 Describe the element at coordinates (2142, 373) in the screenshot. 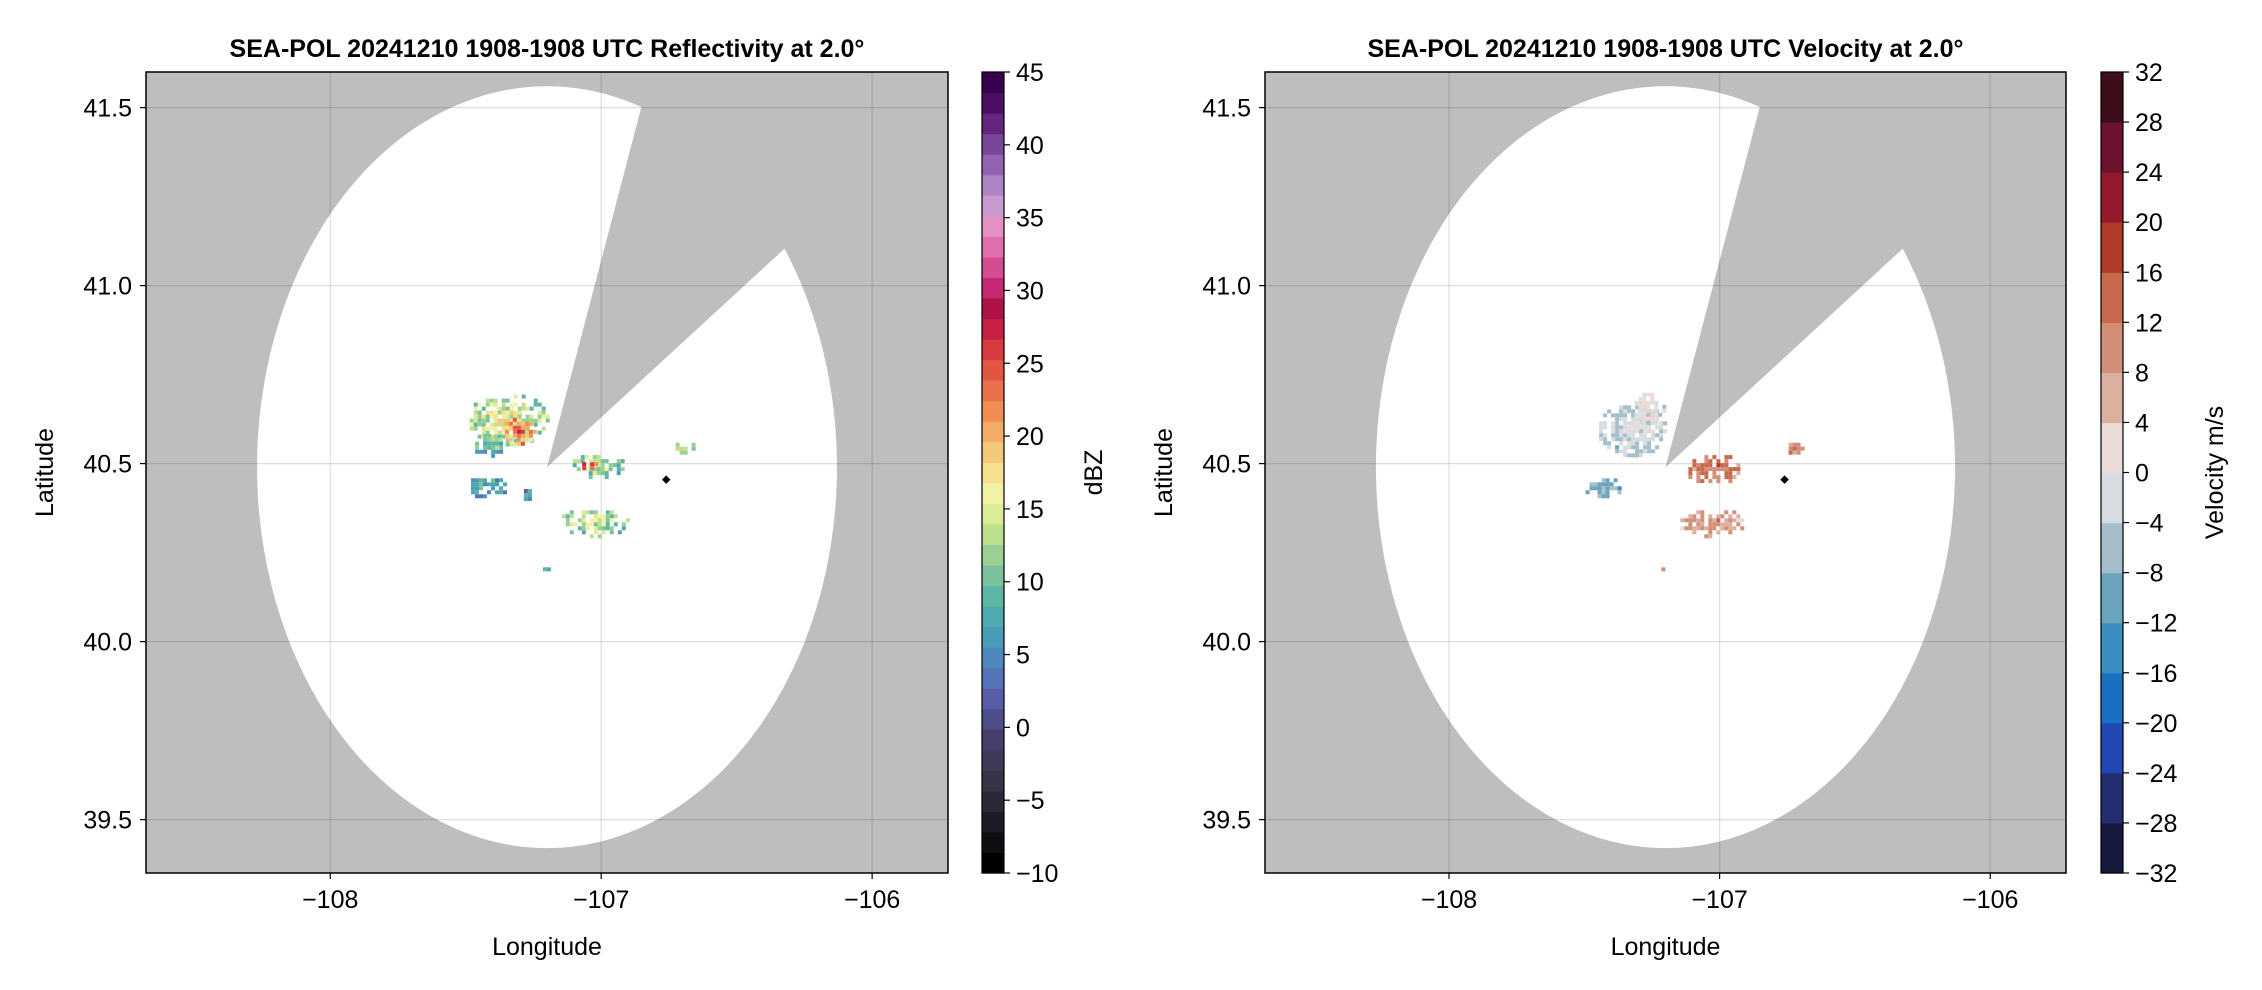

I see `colorbar-tick-label: 8` at that location.